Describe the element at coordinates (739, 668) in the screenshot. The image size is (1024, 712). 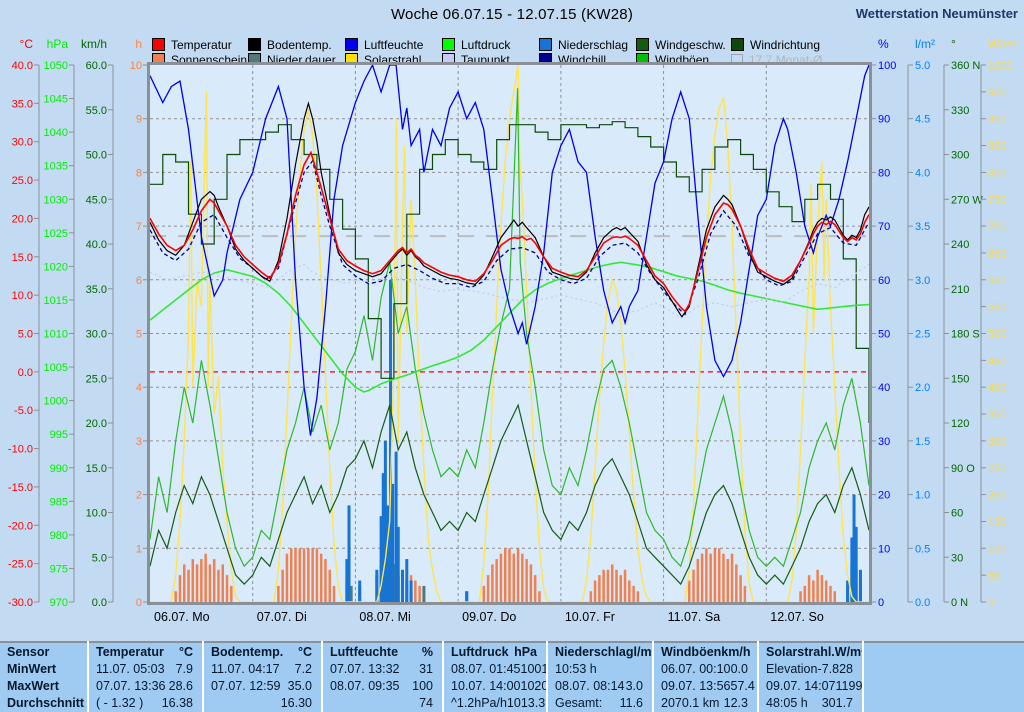
I see `stats-cell-value: 0.0` at that location.